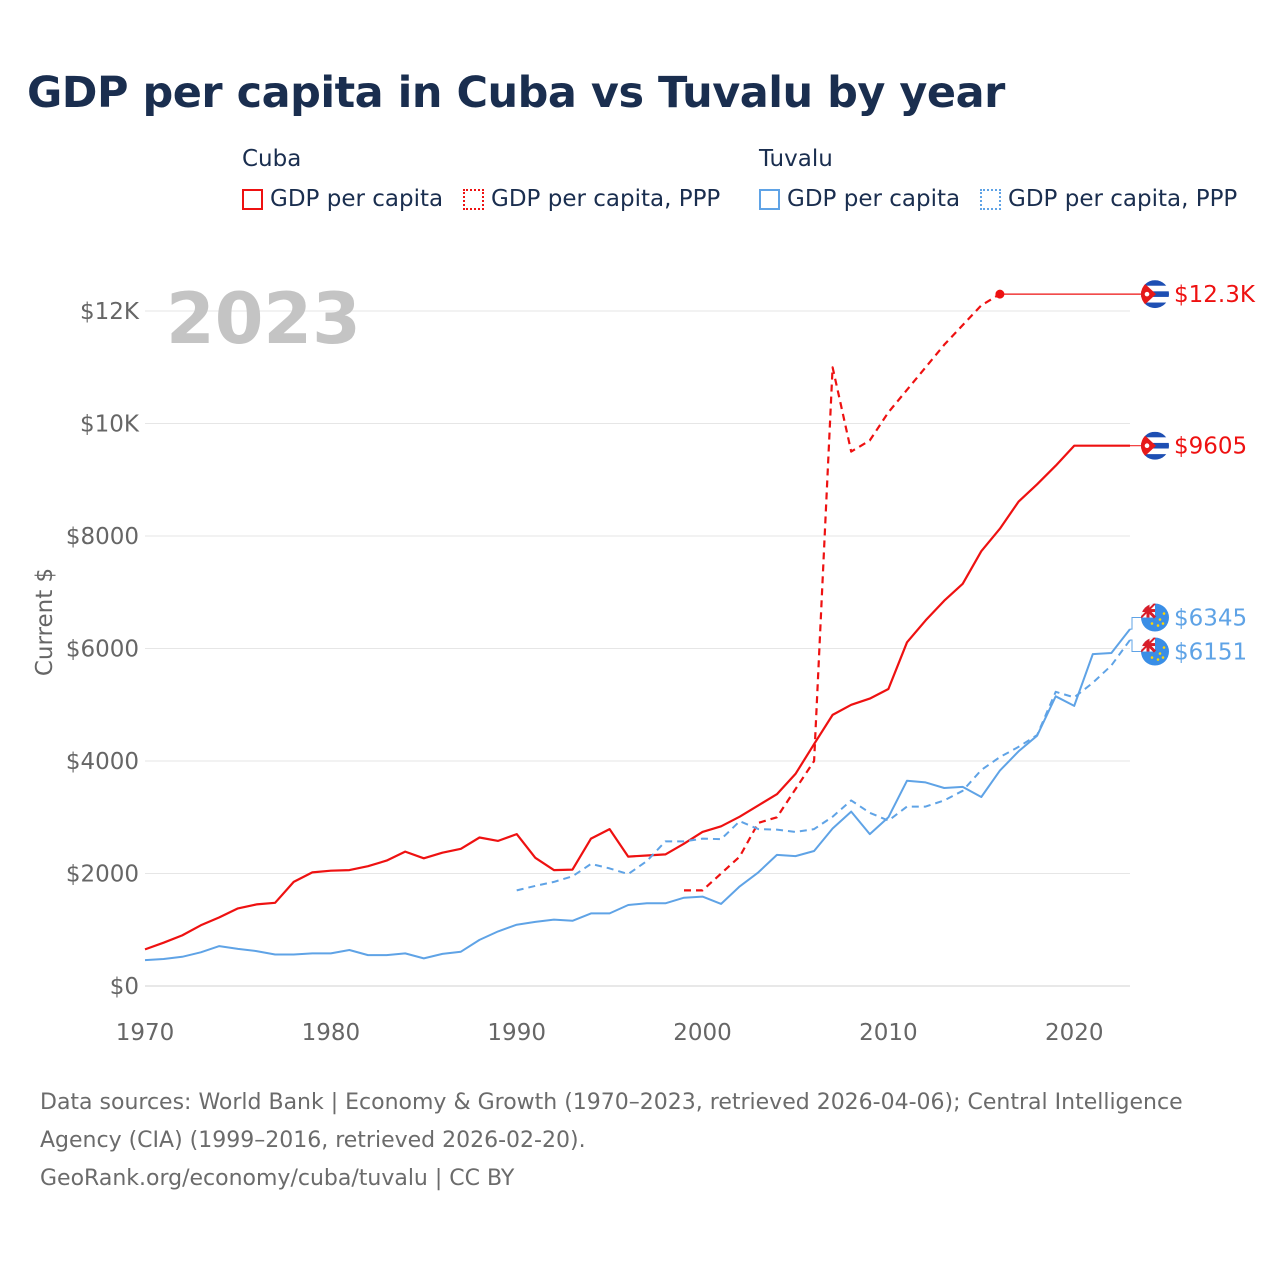 The image size is (1280, 1280). Describe the element at coordinates (702, 1033) in the screenshot. I see `x-tick-label: 2000` at that location.